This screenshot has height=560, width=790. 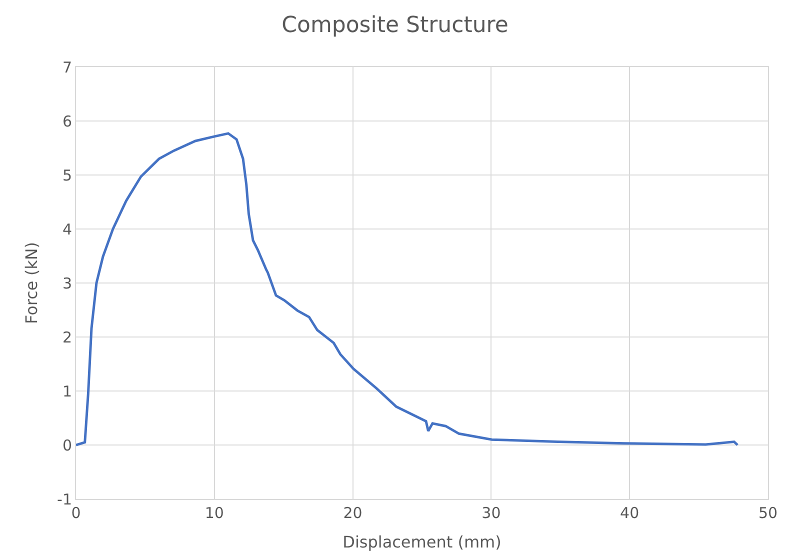 I want to click on x-axis-title: Displacement (mm), so click(x=422, y=542).